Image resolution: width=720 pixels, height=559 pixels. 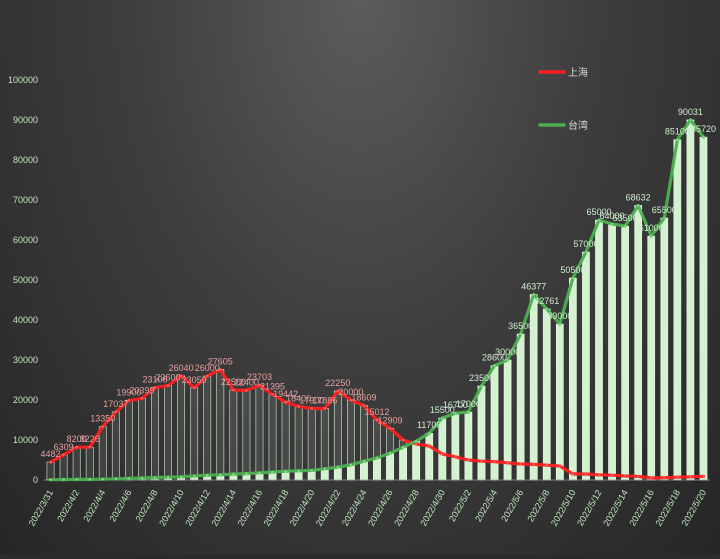 I want to click on y-tick-label: 100000, so click(x=23, y=80).